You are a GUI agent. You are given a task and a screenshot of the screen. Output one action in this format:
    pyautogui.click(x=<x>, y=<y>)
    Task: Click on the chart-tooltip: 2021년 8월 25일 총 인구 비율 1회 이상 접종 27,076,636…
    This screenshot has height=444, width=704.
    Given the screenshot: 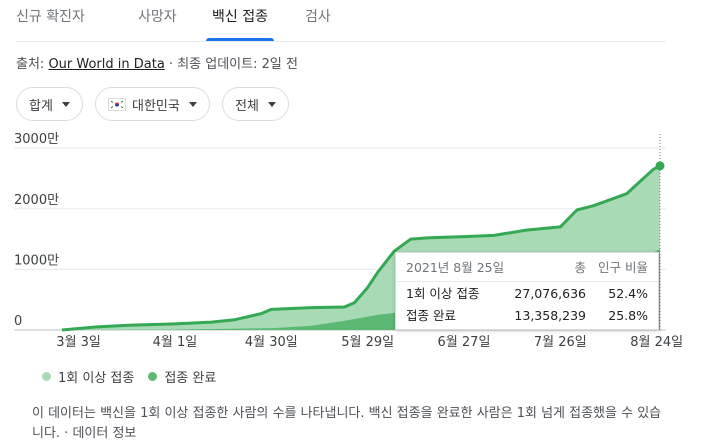 What is the action you would take?
    pyautogui.click(x=527, y=291)
    